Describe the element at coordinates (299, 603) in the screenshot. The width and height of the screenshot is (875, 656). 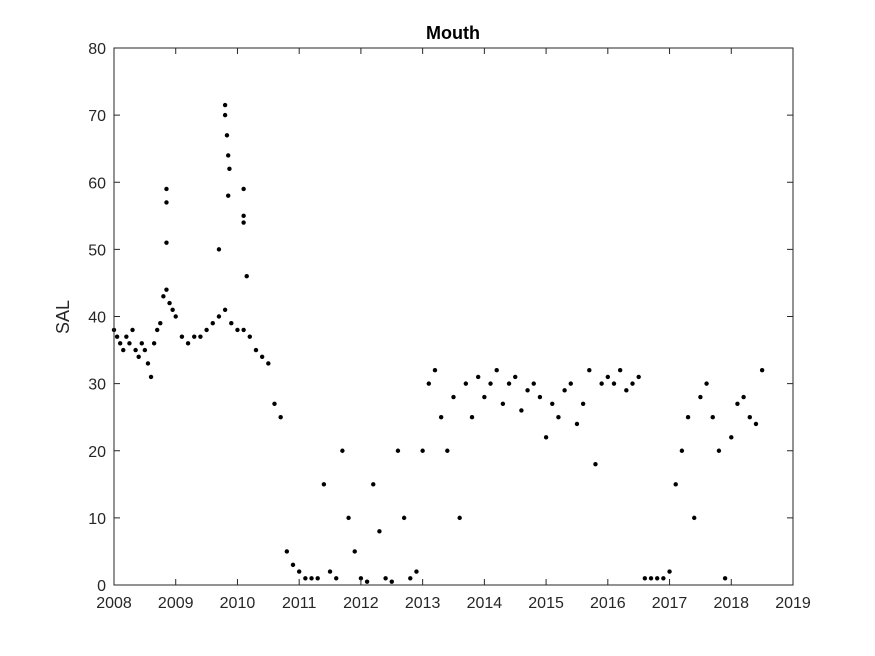
I see `x-tick-label: 2011` at that location.